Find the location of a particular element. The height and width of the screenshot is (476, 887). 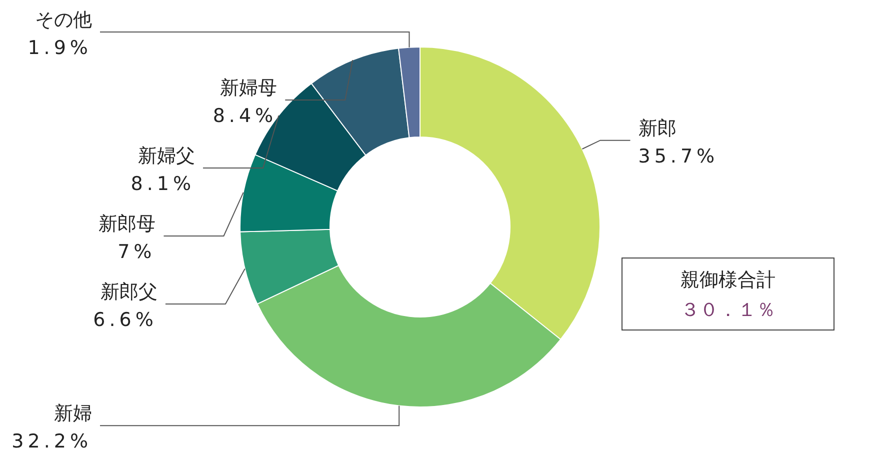

slice-label: その他 is located at coordinates (63, 20).